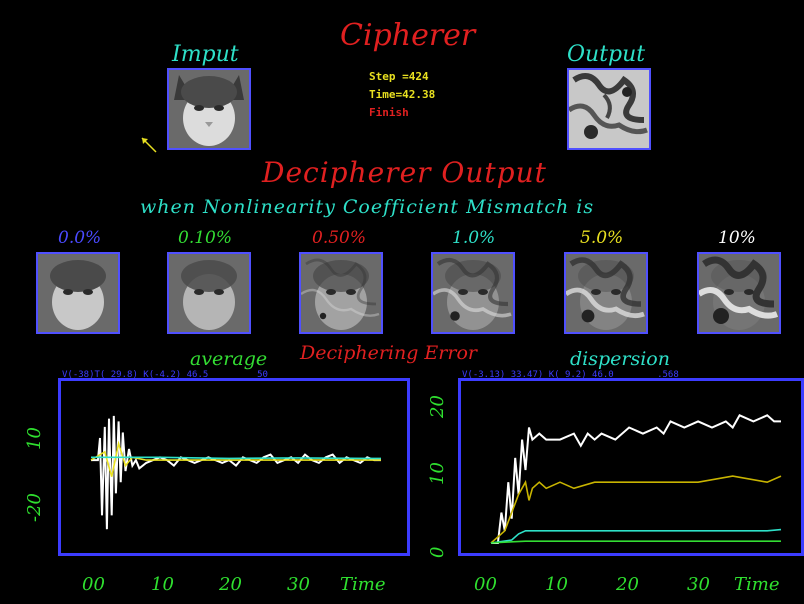 The image size is (804, 604). I want to click on mismatch-label: 0.0%, so click(80, 238).